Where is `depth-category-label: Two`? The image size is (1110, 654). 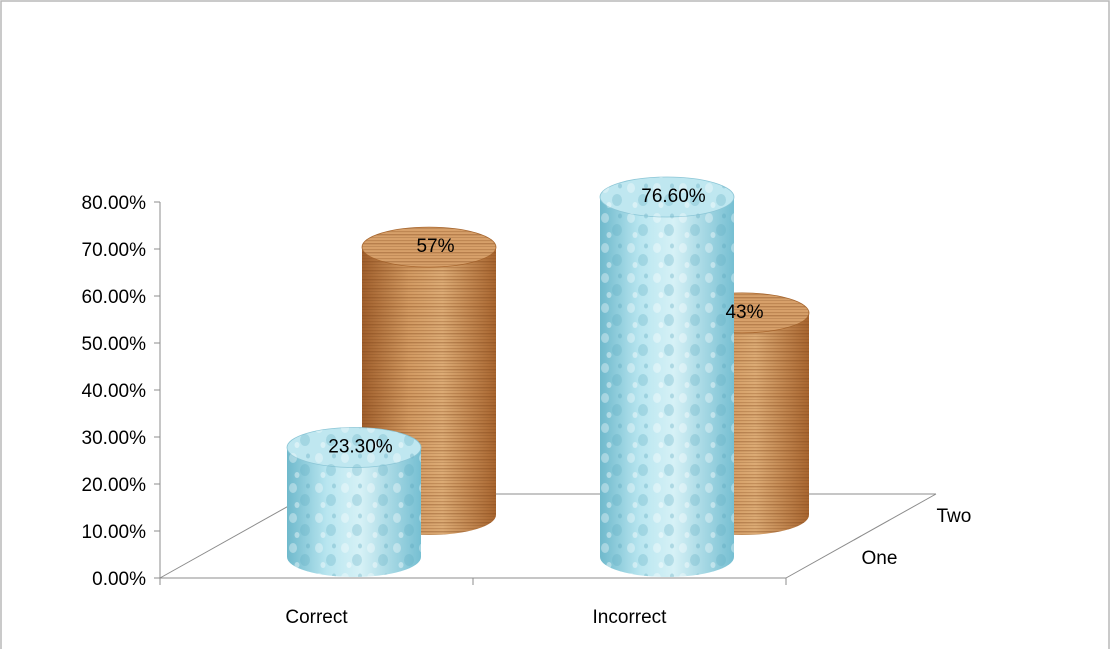 depth-category-label: Two is located at coordinates (954, 516).